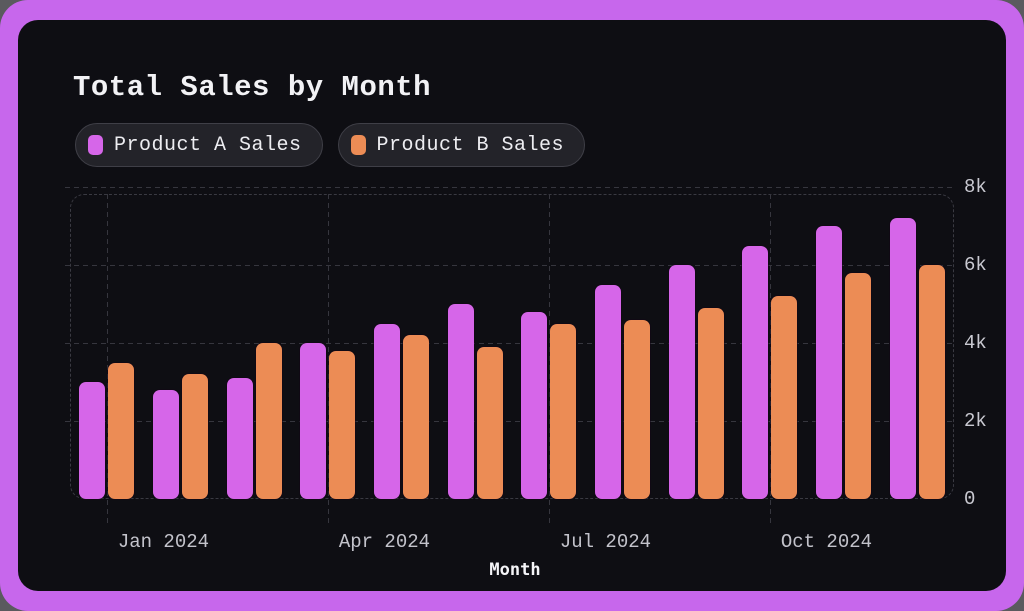  What do you see at coordinates (460, 401) in the screenshot?
I see `bar-product-a-sales-jun-2024` at bounding box center [460, 401].